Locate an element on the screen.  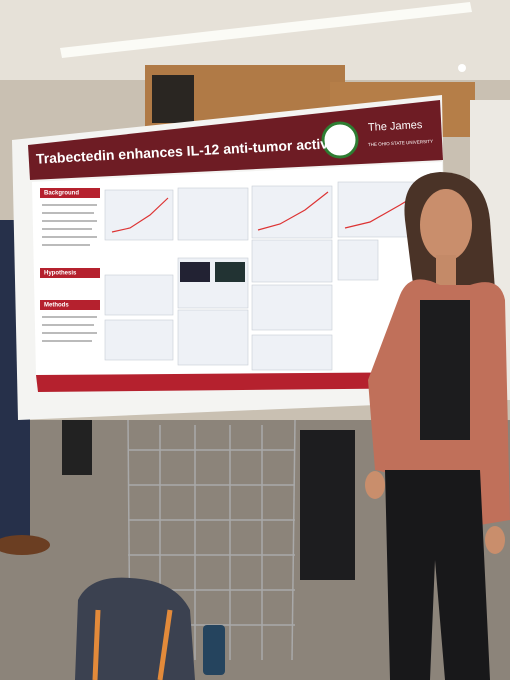
brand: The James is located at coordinates (395, 126).